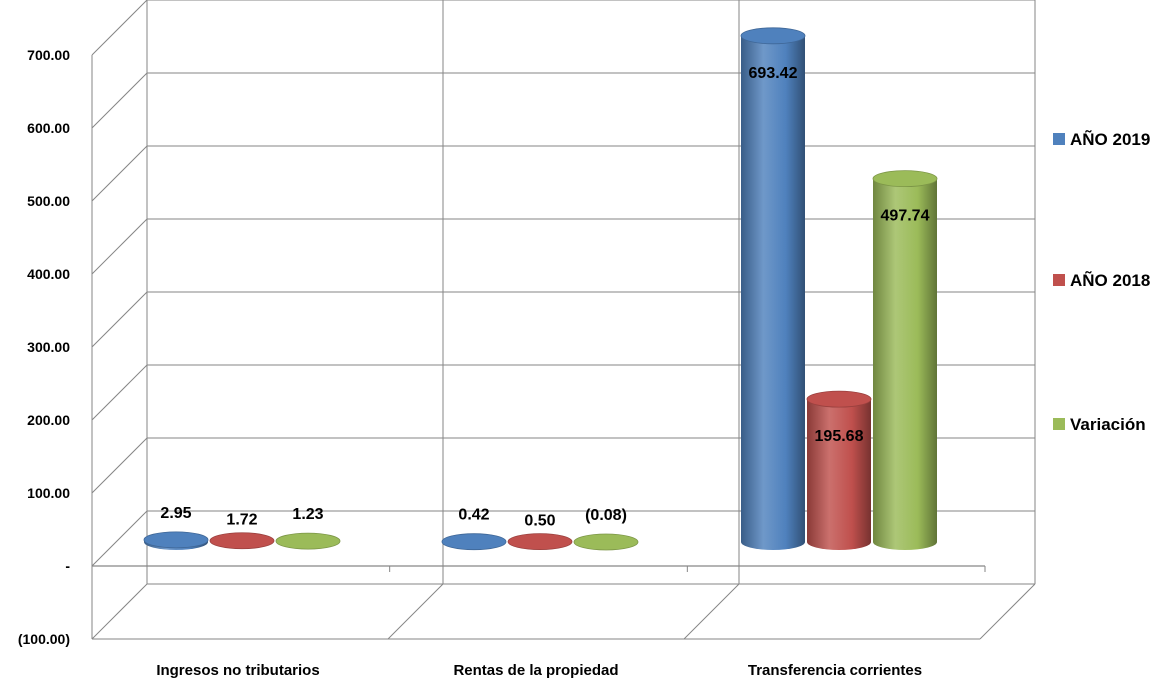  What do you see at coordinates (1108, 424) in the screenshot?
I see `legend-label: Variación` at bounding box center [1108, 424].